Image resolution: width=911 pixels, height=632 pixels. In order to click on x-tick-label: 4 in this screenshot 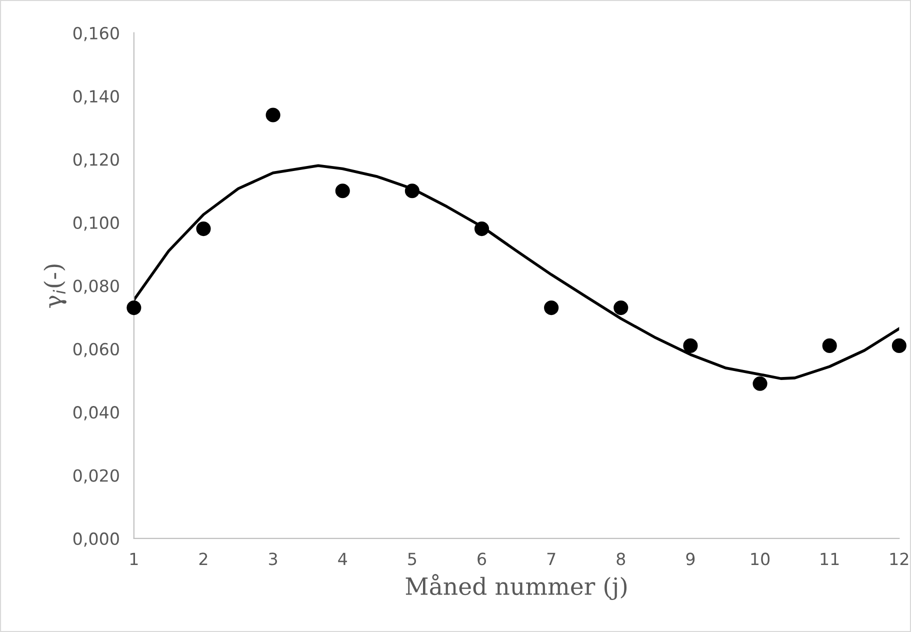, I will do `click(342, 559)`.